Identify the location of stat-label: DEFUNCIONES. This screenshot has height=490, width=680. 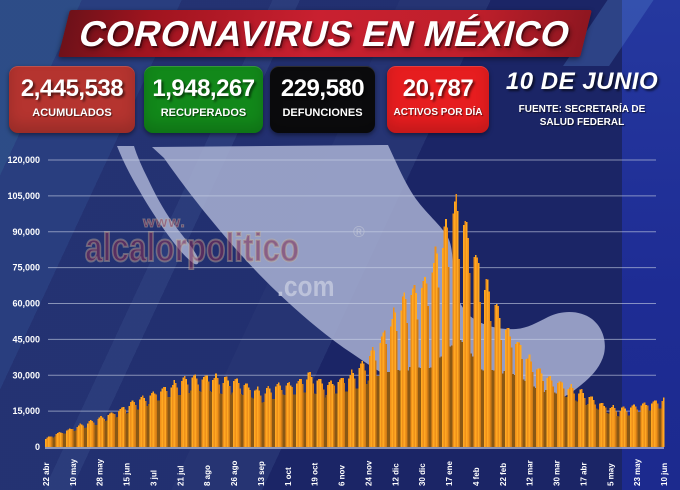
(322, 113).